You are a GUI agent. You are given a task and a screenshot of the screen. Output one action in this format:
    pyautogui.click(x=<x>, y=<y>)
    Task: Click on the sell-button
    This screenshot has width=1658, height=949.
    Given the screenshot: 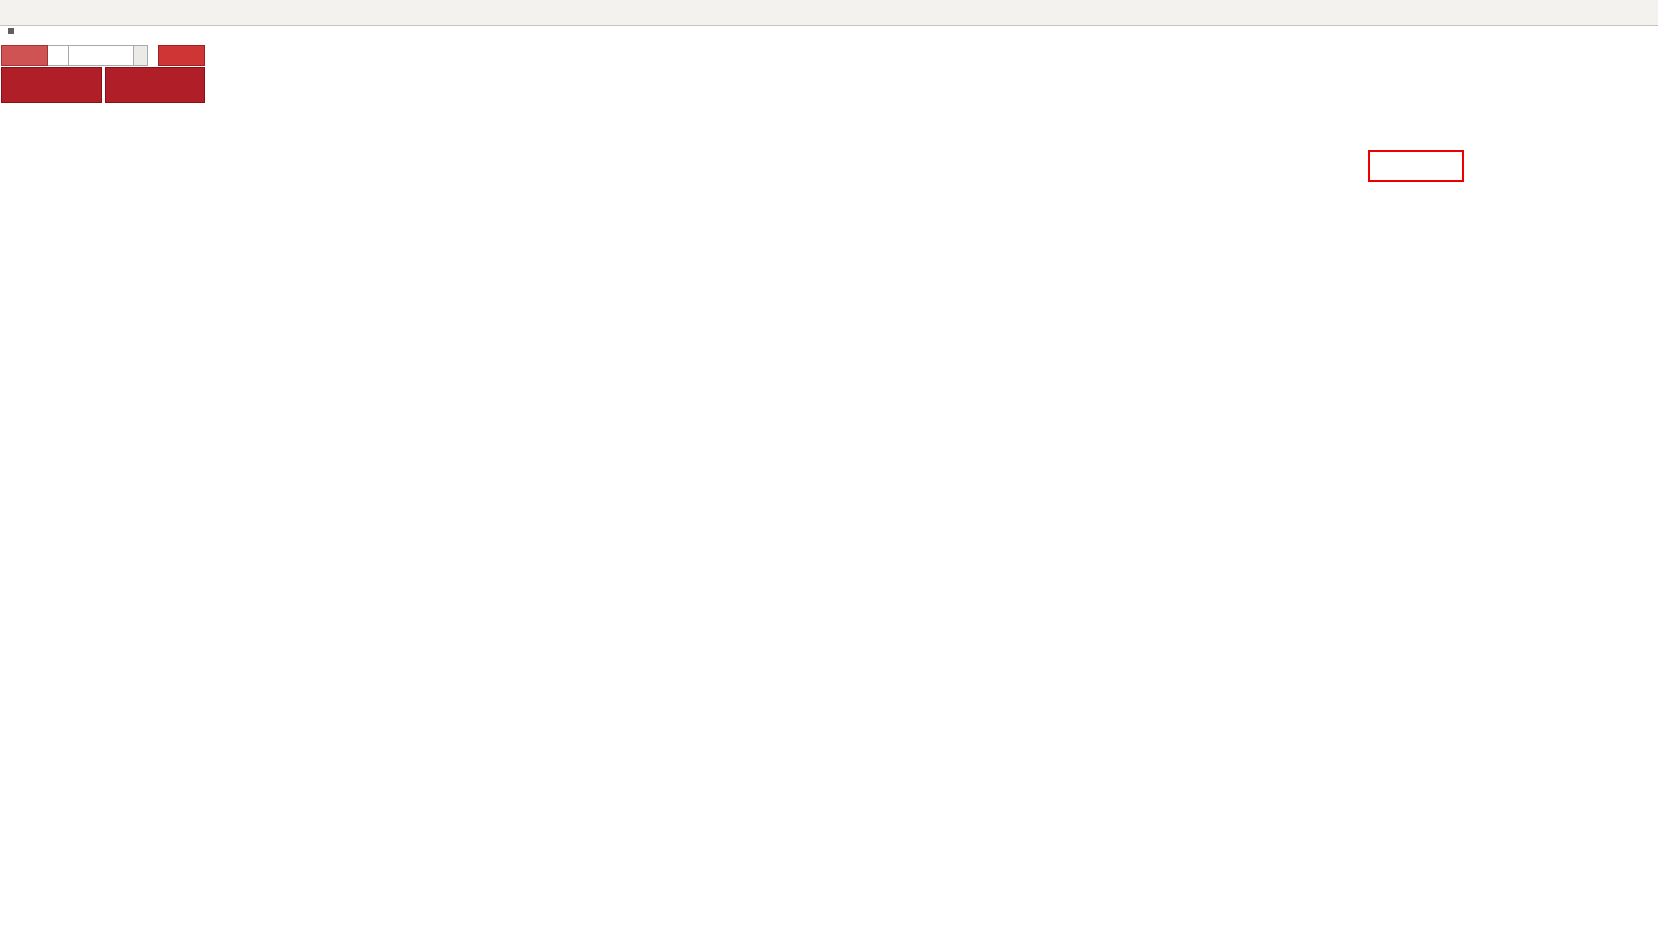 What is the action you would take?
    pyautogui.click(x=24, y=55)
    